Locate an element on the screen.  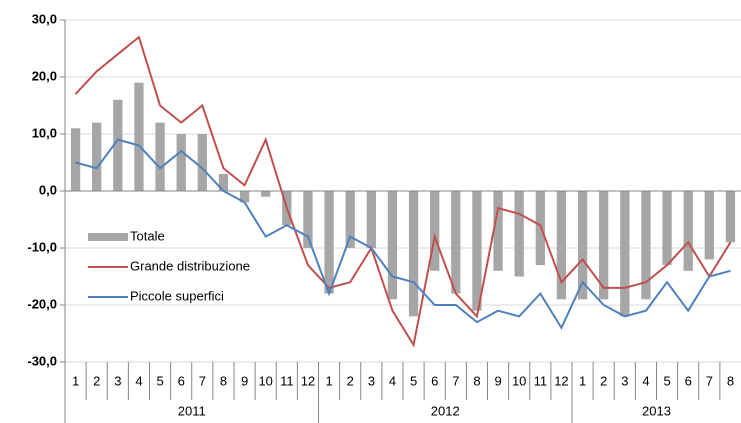
year-label: 2012 is located at coordinates (445, 410).